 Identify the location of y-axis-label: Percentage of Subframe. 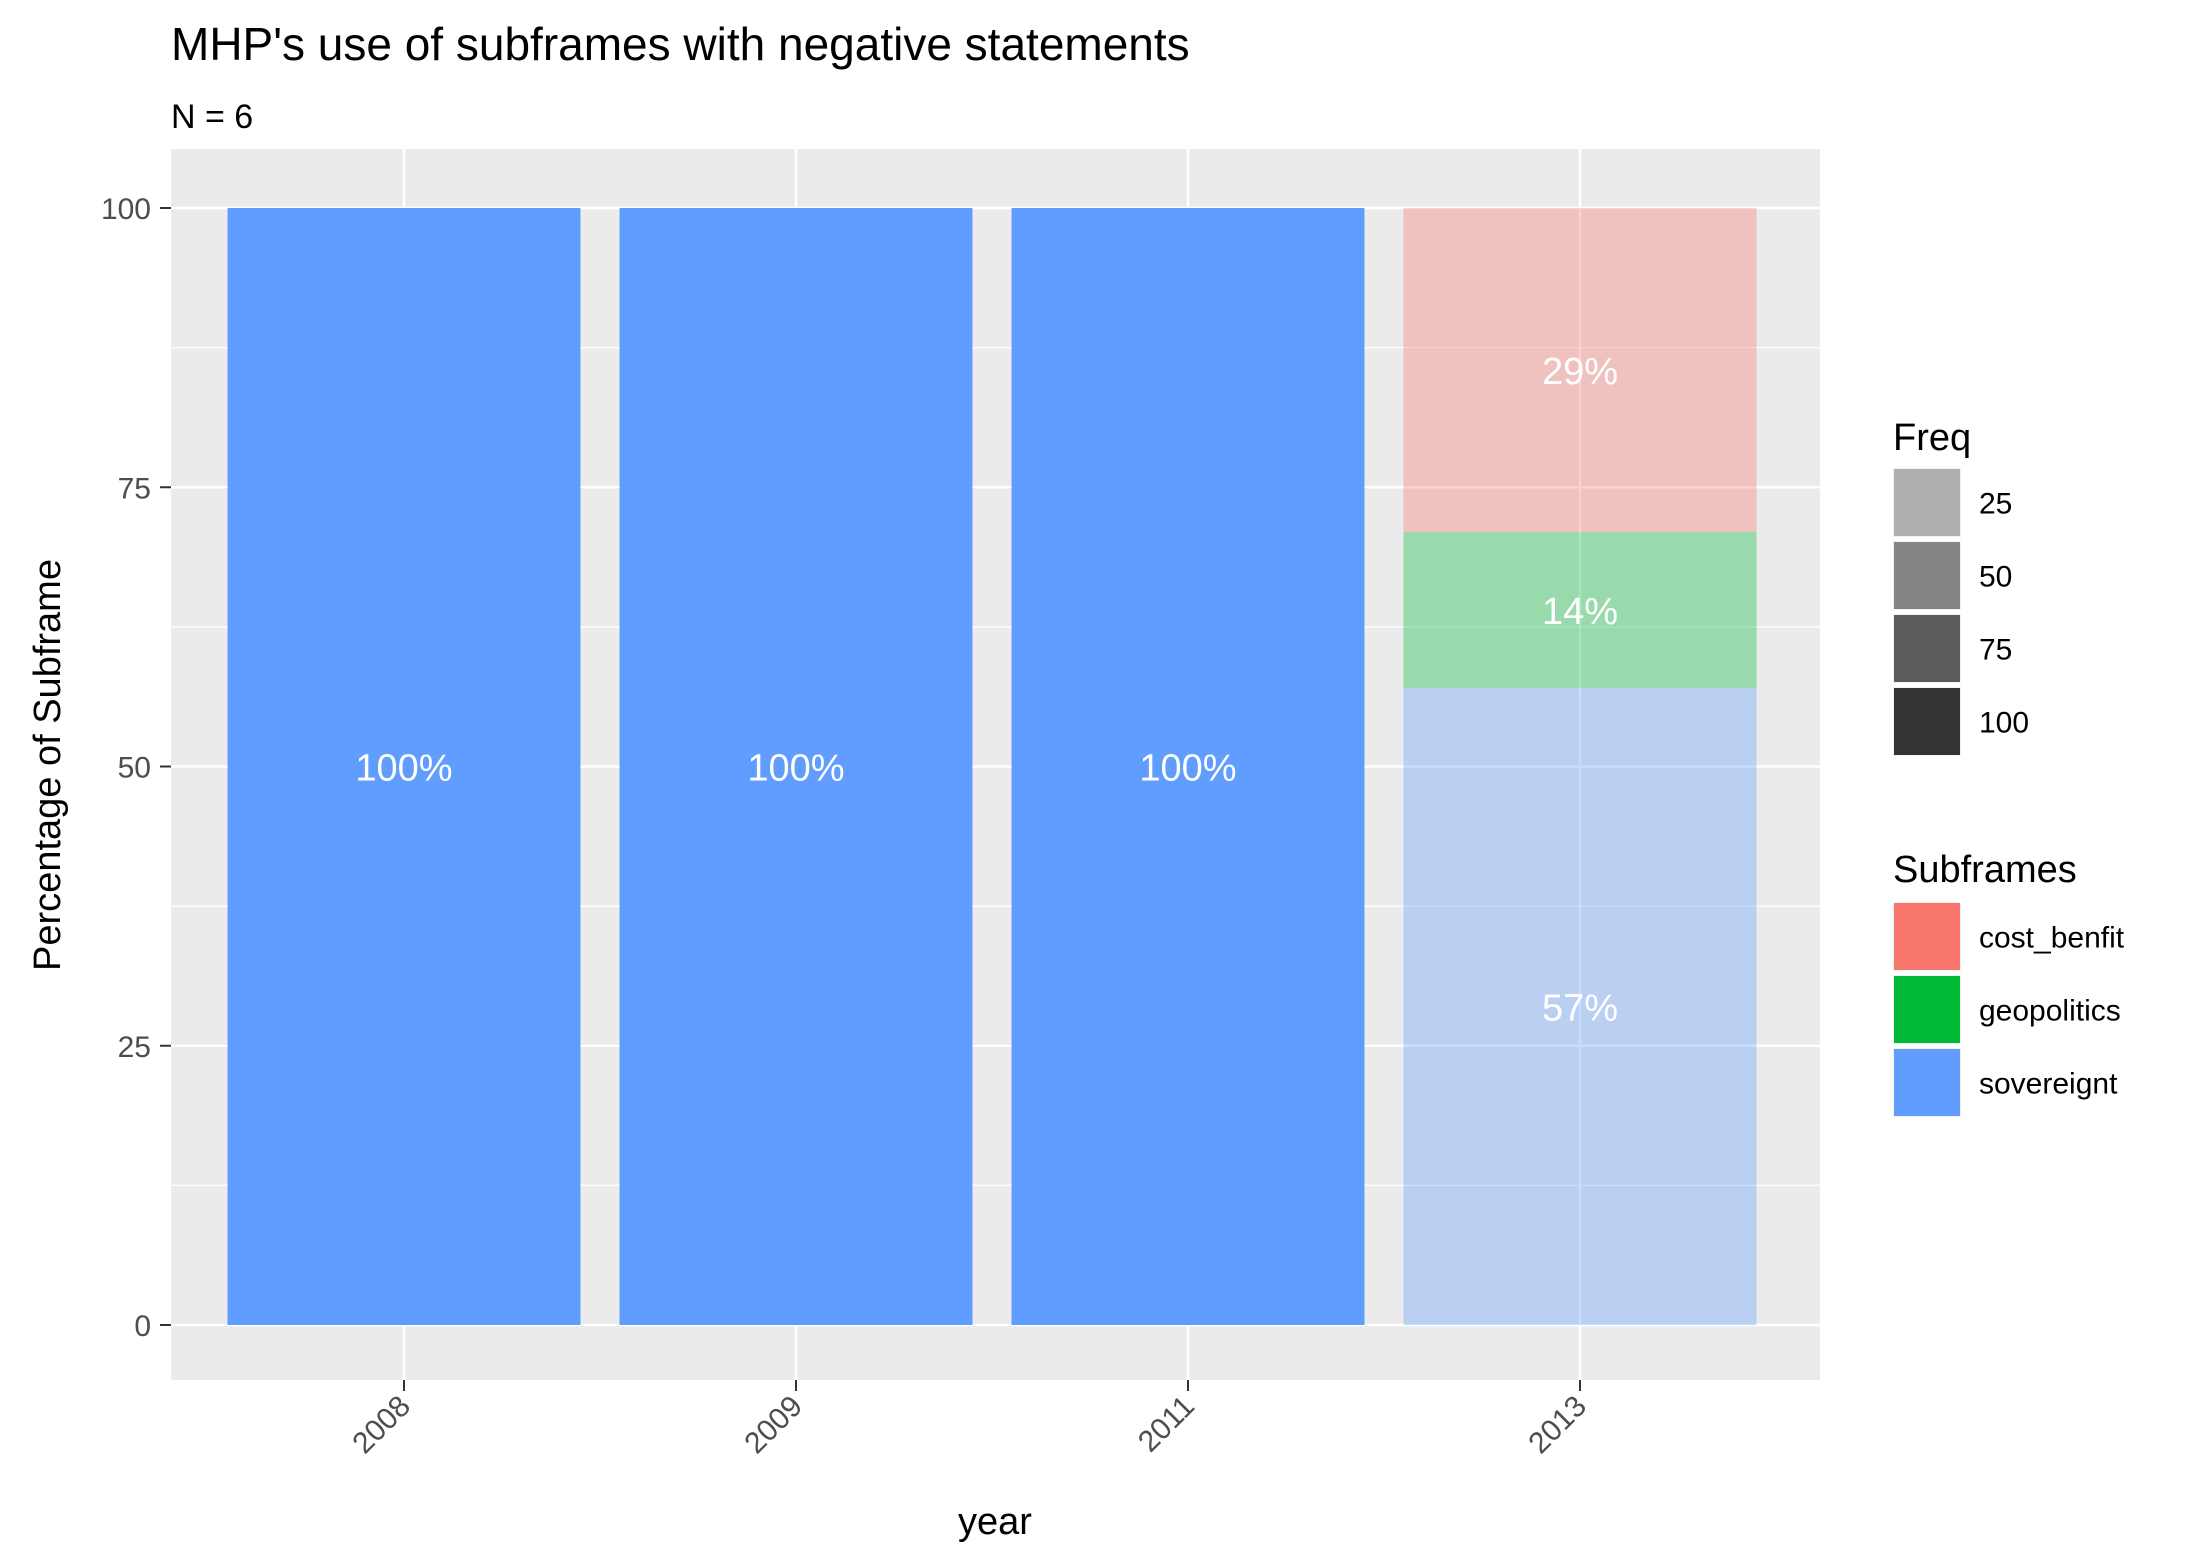
(48, 765).